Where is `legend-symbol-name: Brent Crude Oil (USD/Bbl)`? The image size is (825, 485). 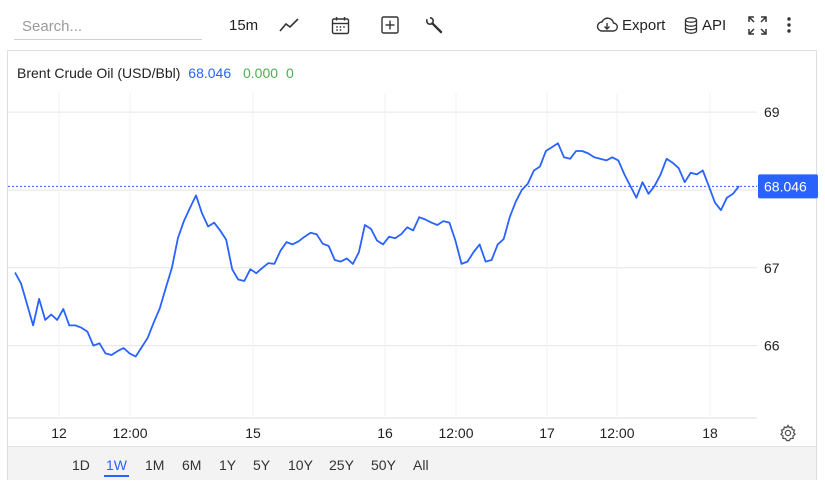
legend-symbol-name: Brent Crude Oil (USD/Bbl) is located at coordinates (99, 73).